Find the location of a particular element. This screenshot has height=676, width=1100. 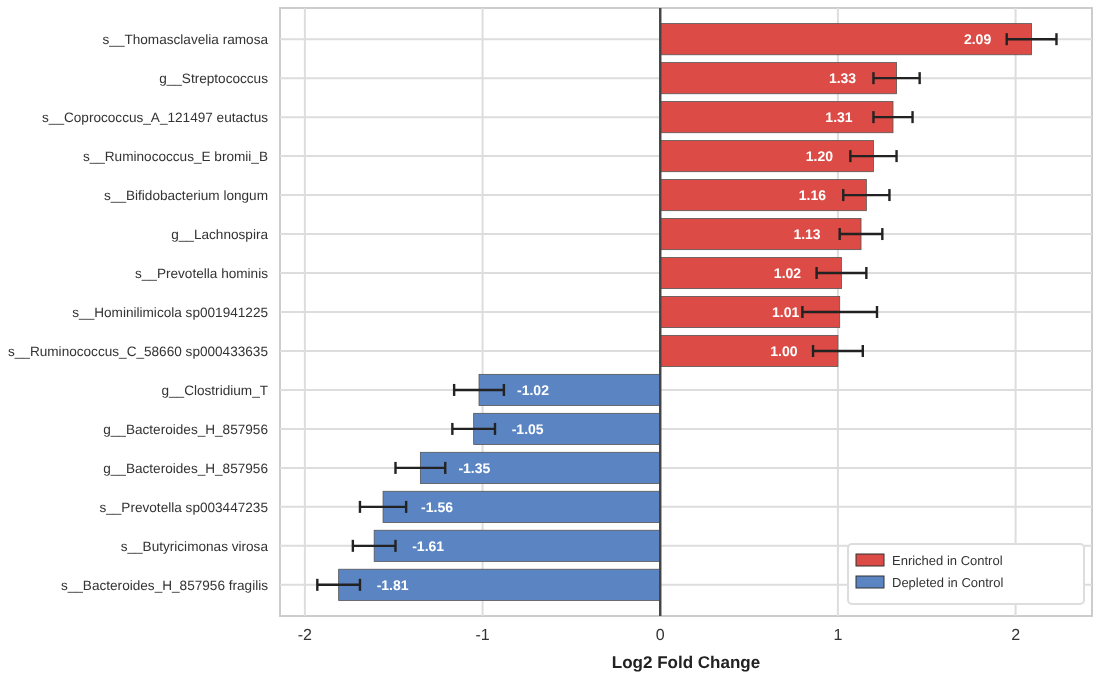

x-tick-label: 1 is located at coordinates (838, 635).